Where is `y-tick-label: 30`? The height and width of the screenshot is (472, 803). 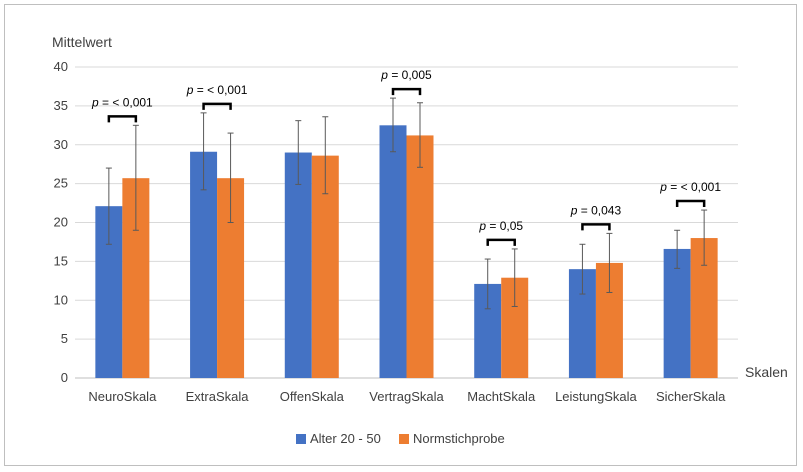 y-tick-label: 30 is located at coordinates (61, 144).